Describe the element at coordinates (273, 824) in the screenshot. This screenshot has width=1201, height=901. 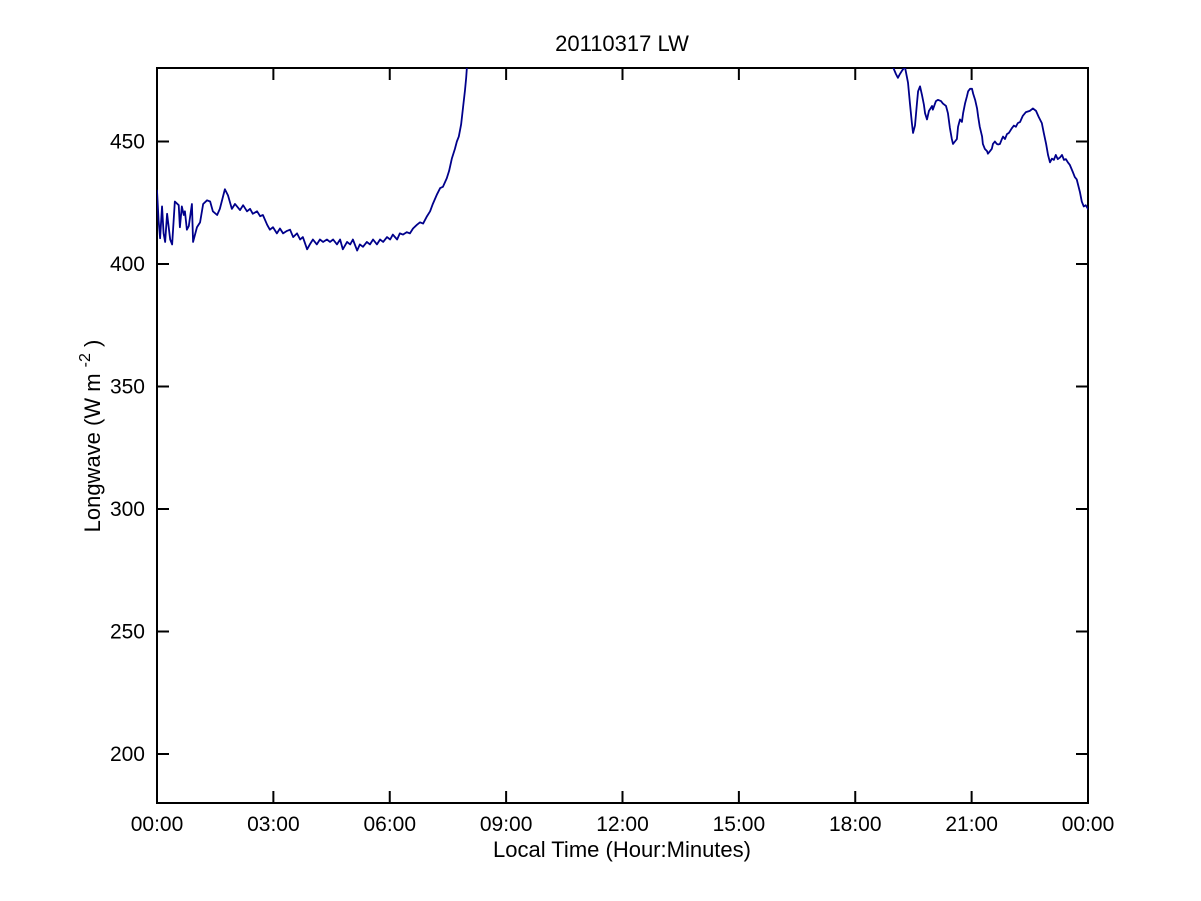
I see `x-tick-label: 03:00` at that location.